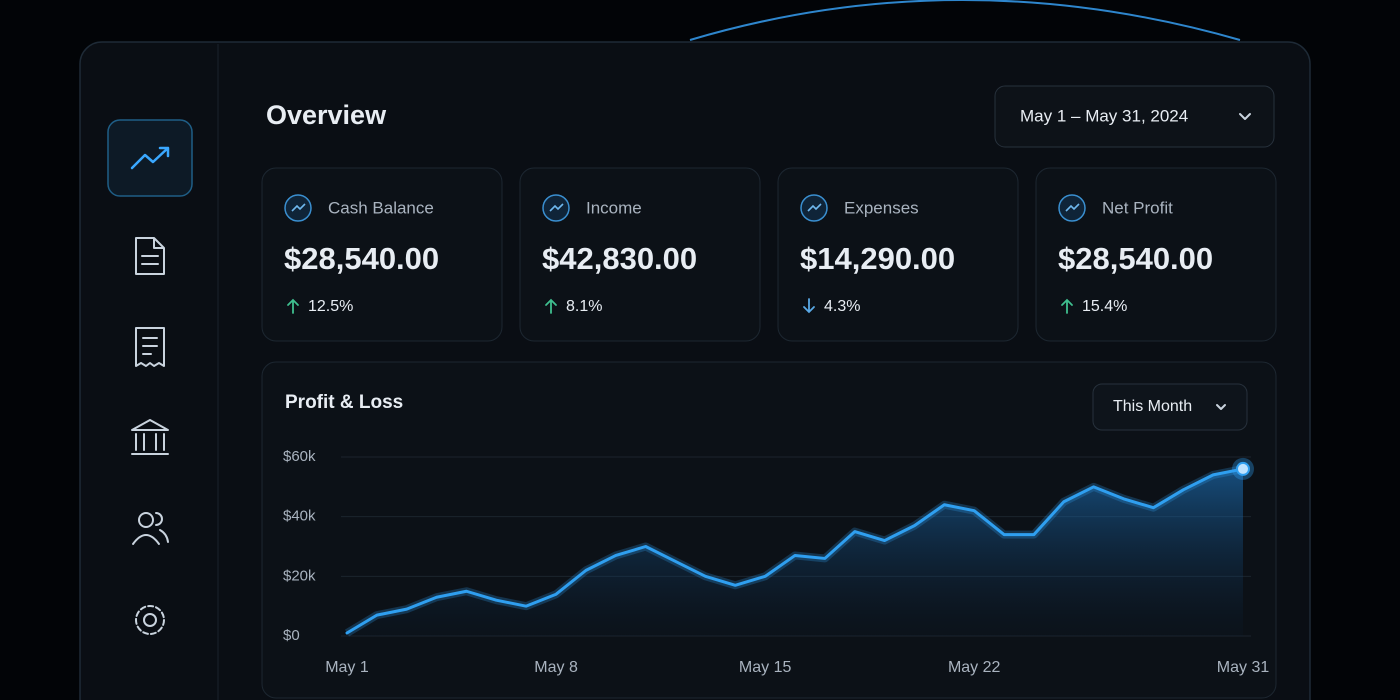 This screenshot has width=1400, height=700. I want to click on nav-settings, so click(150, 620).